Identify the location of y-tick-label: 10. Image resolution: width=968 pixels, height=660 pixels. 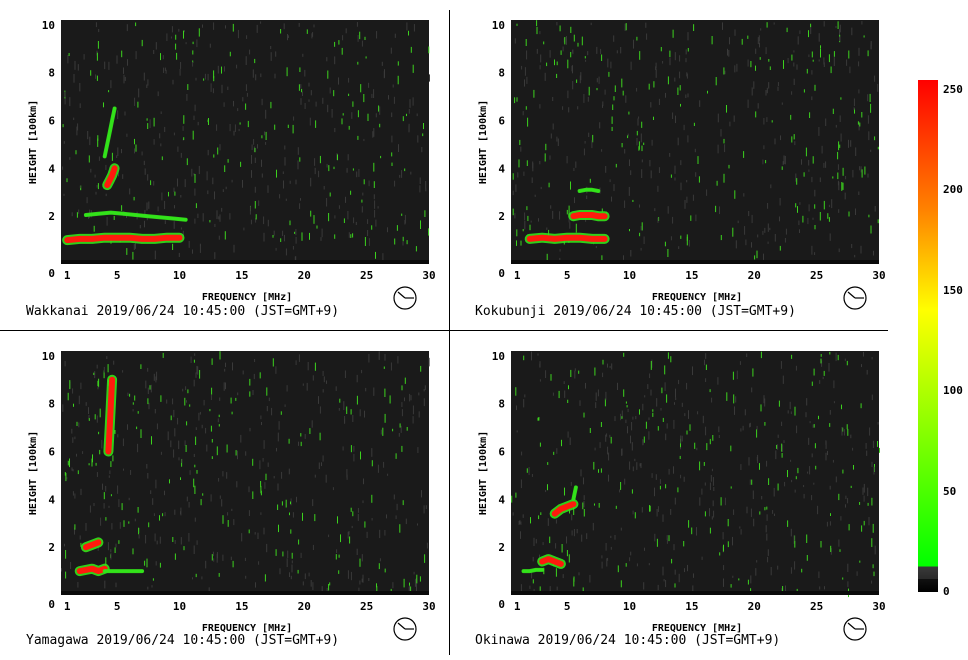
(48, 25).